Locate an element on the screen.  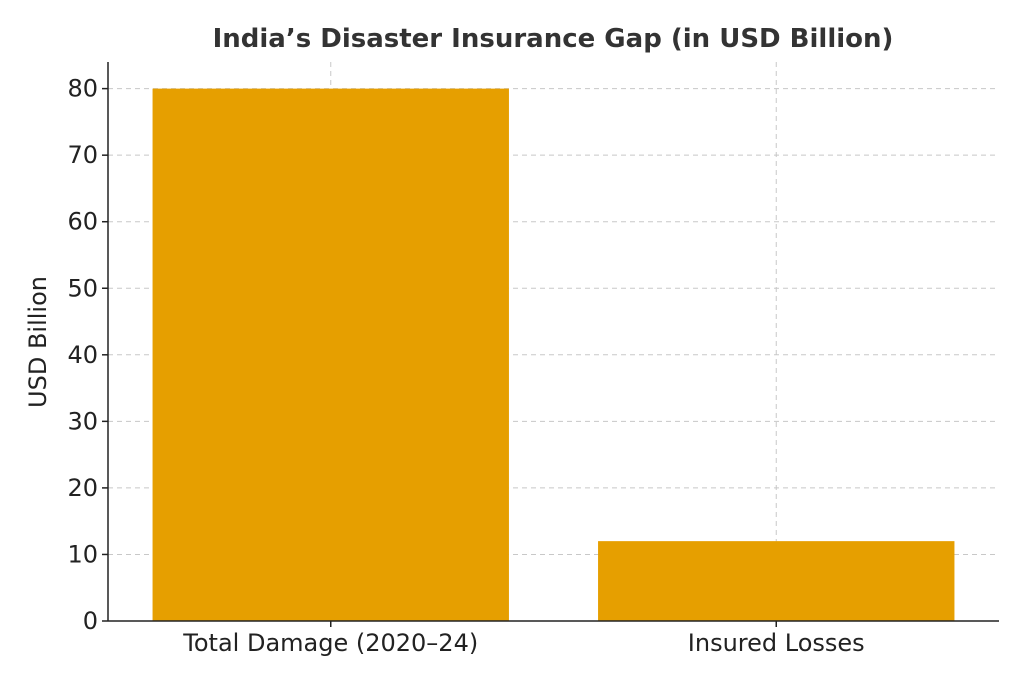
y-tick-label: 10 is located at coordinates (82, 554).